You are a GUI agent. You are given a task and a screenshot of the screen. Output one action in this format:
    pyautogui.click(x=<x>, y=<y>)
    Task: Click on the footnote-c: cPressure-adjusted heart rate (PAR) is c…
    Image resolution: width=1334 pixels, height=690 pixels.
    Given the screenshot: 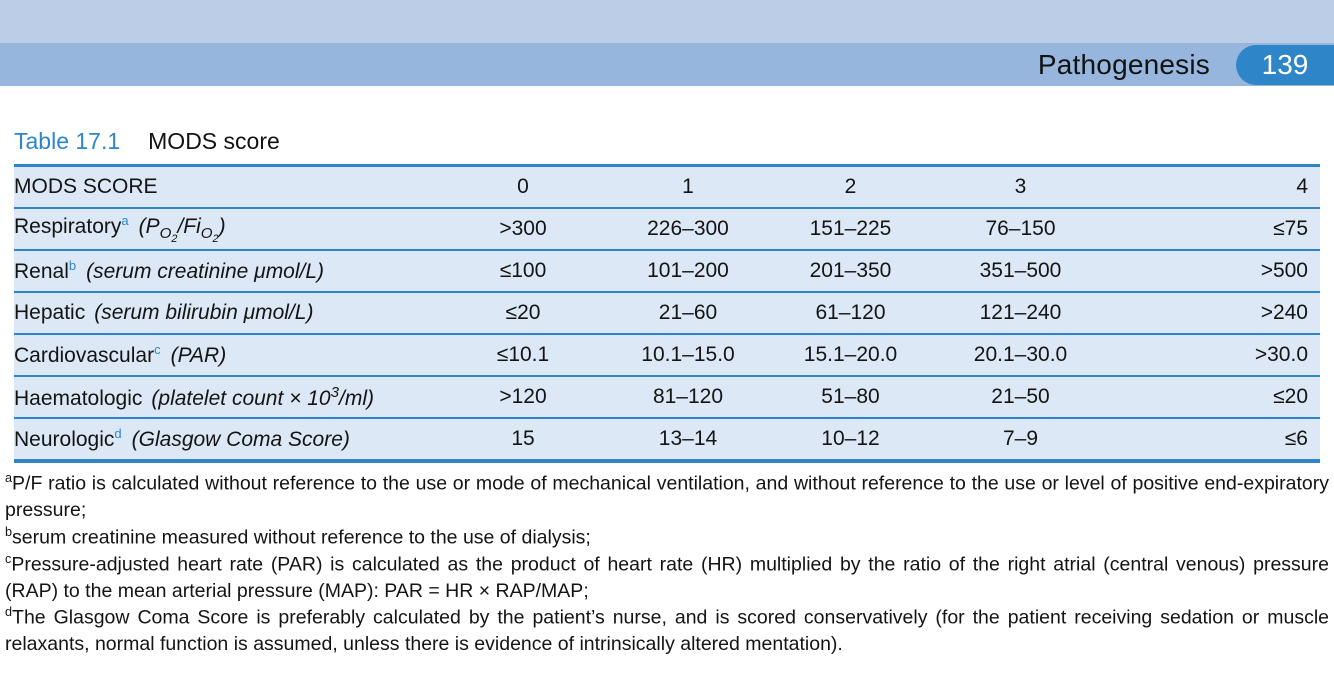 What is the action you would take?
    pyautogui.click(x=667, y=578)
    